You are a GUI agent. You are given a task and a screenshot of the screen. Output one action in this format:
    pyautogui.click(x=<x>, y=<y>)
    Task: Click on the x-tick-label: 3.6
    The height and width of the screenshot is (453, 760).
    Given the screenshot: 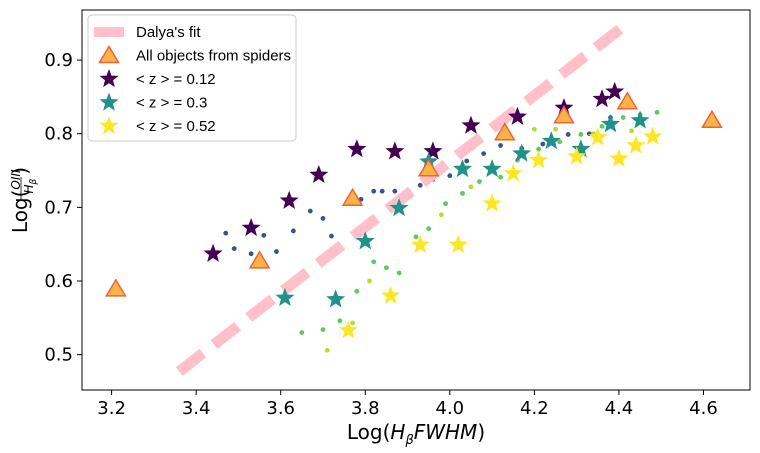 What is the action you would take?
    pyautogui.click(x=280, y=408)
    